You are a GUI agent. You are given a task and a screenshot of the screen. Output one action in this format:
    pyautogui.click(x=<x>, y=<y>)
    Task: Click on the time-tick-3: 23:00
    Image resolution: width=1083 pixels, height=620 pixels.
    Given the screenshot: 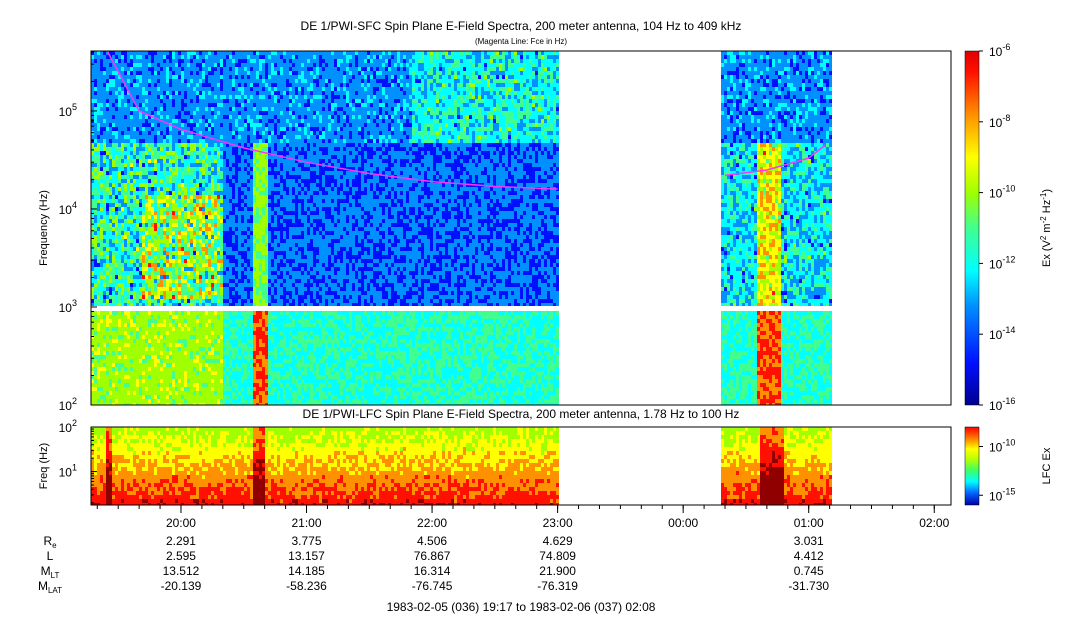 What is the action you would take?
    pyautogui.click(x=558, y=523)
    